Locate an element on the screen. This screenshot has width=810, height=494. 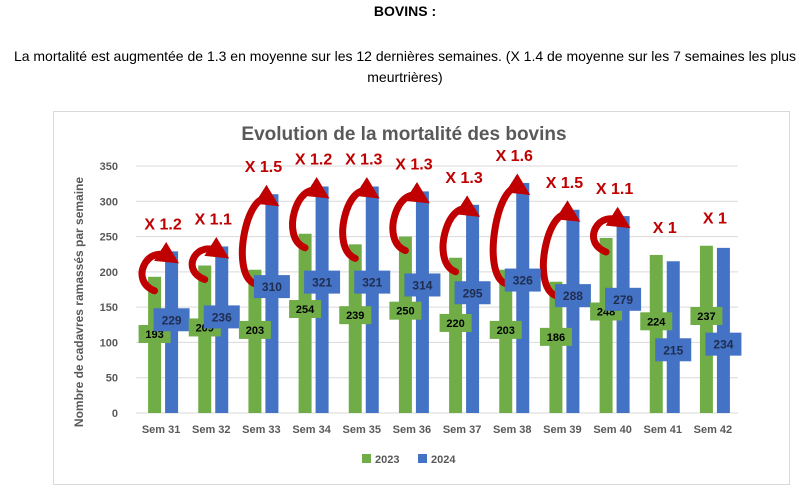
data-label-2023: 193 is located at coordinates (154, 335).